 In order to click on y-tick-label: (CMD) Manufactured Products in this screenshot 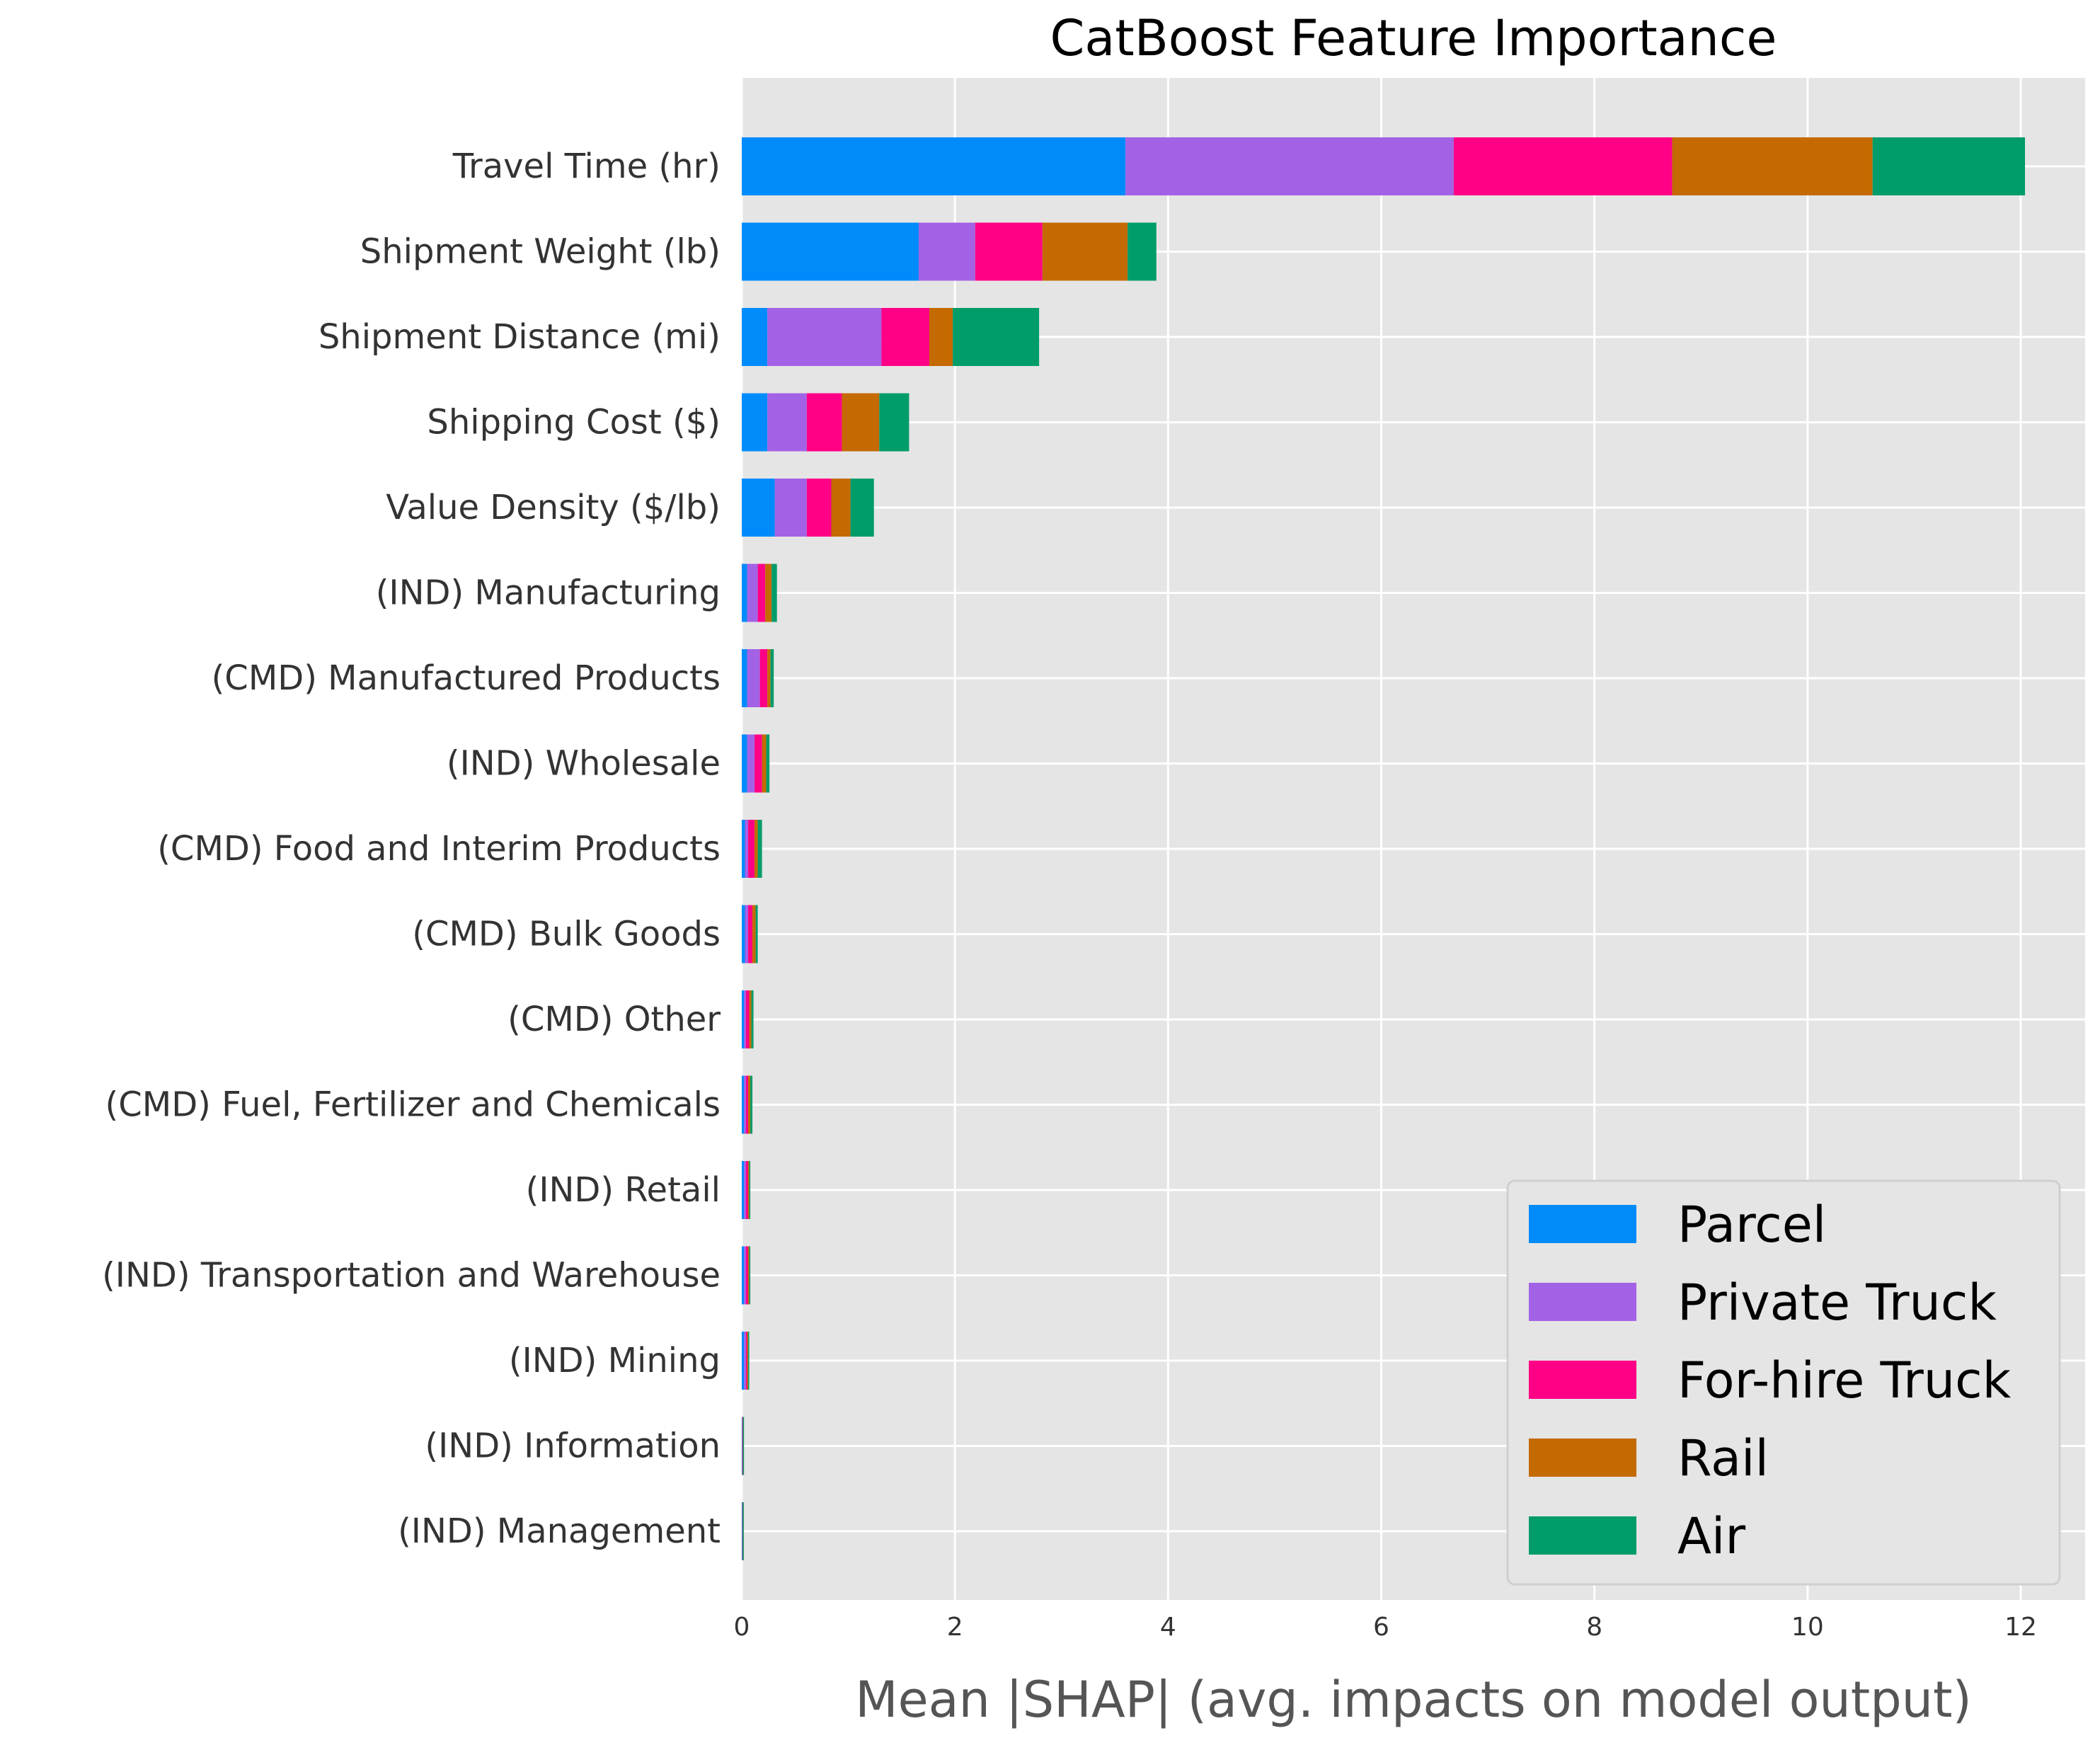, I will do `click(466, 678)`.